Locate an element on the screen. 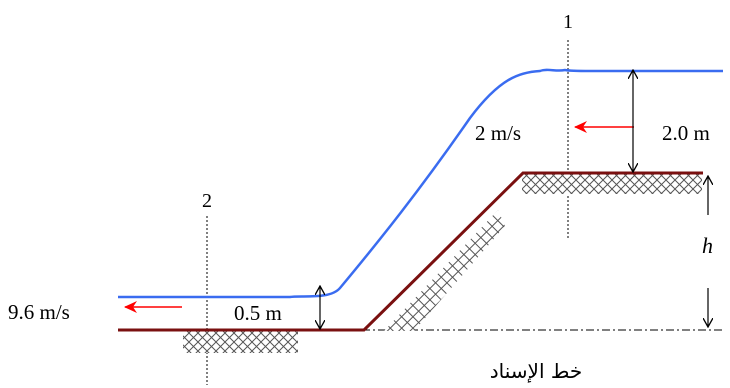  datum-label: خط الإسناد is located at coordinates (536, 371).